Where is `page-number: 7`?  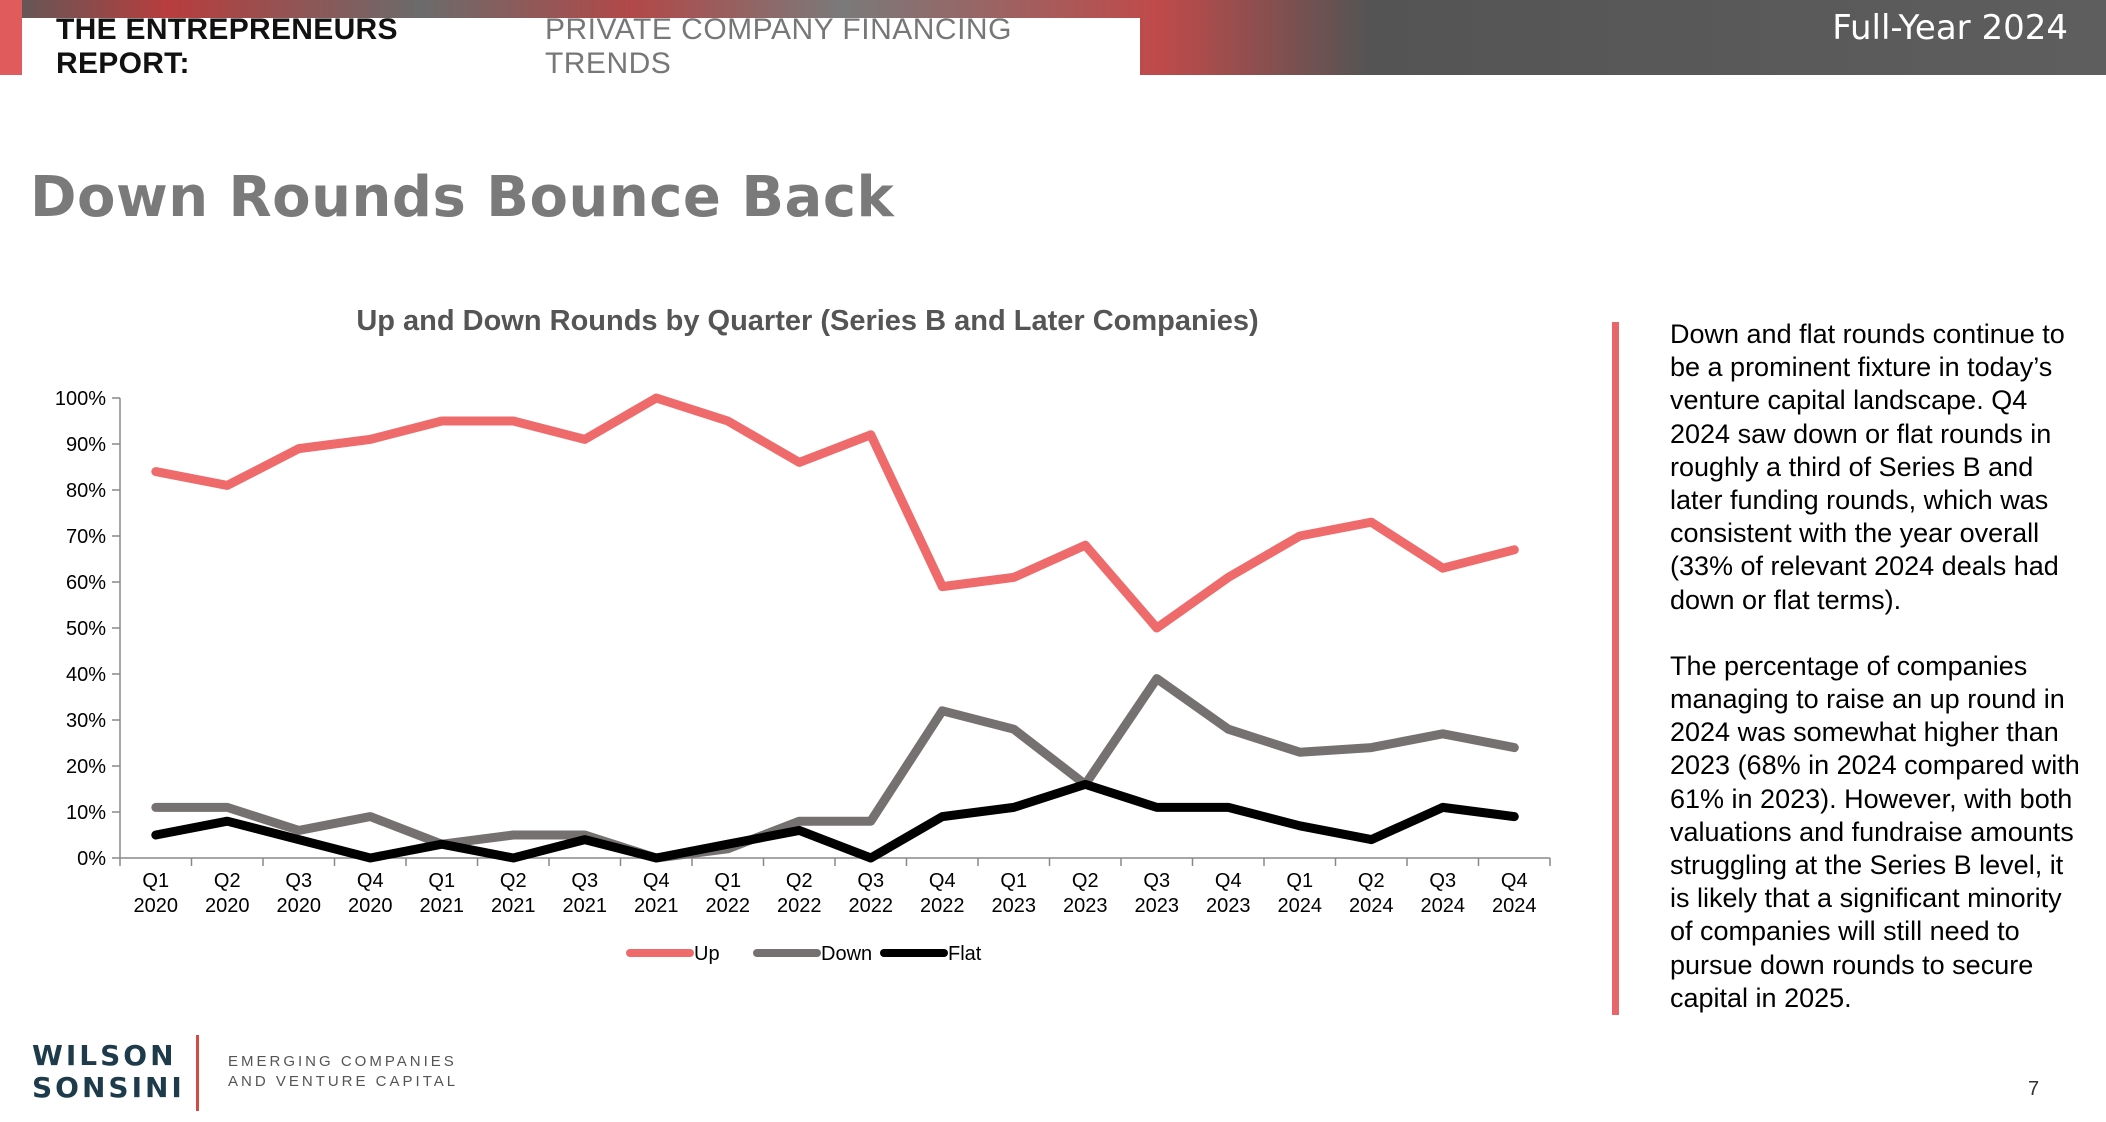 page-number: 7 is located at coordinates (2034, 1089).